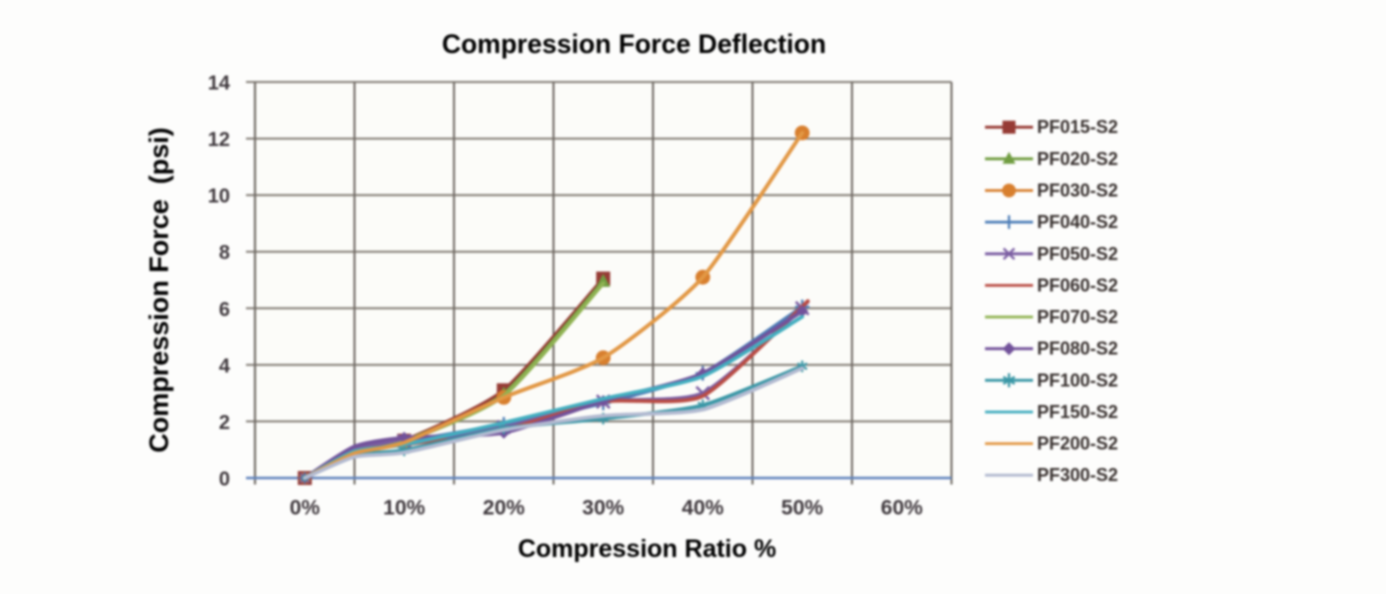  What do you see at coordinates (1077, 285) in the screenshot?
I see `svg-text: PF060-S2` at bounding box center [1077, 285].